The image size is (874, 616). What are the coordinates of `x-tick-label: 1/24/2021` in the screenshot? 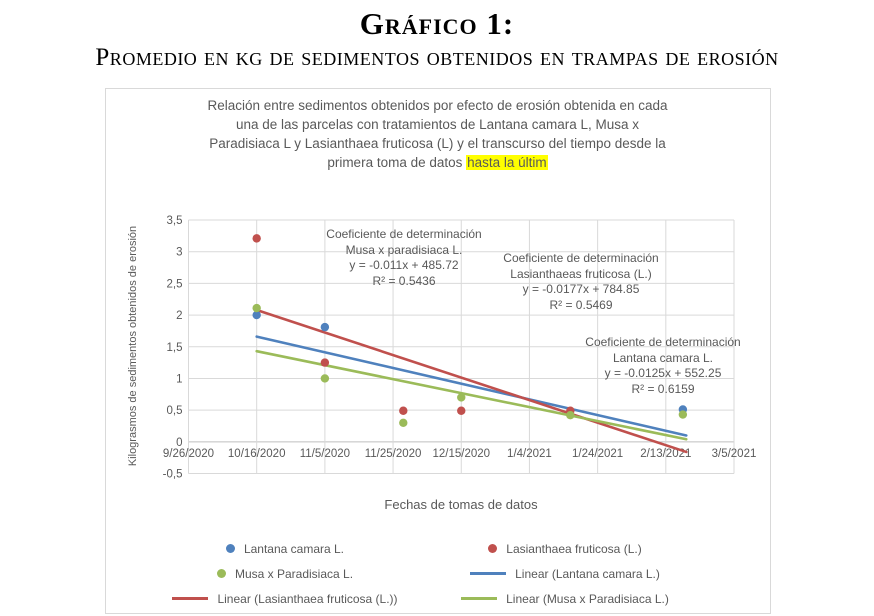 It's located at (597, 454).